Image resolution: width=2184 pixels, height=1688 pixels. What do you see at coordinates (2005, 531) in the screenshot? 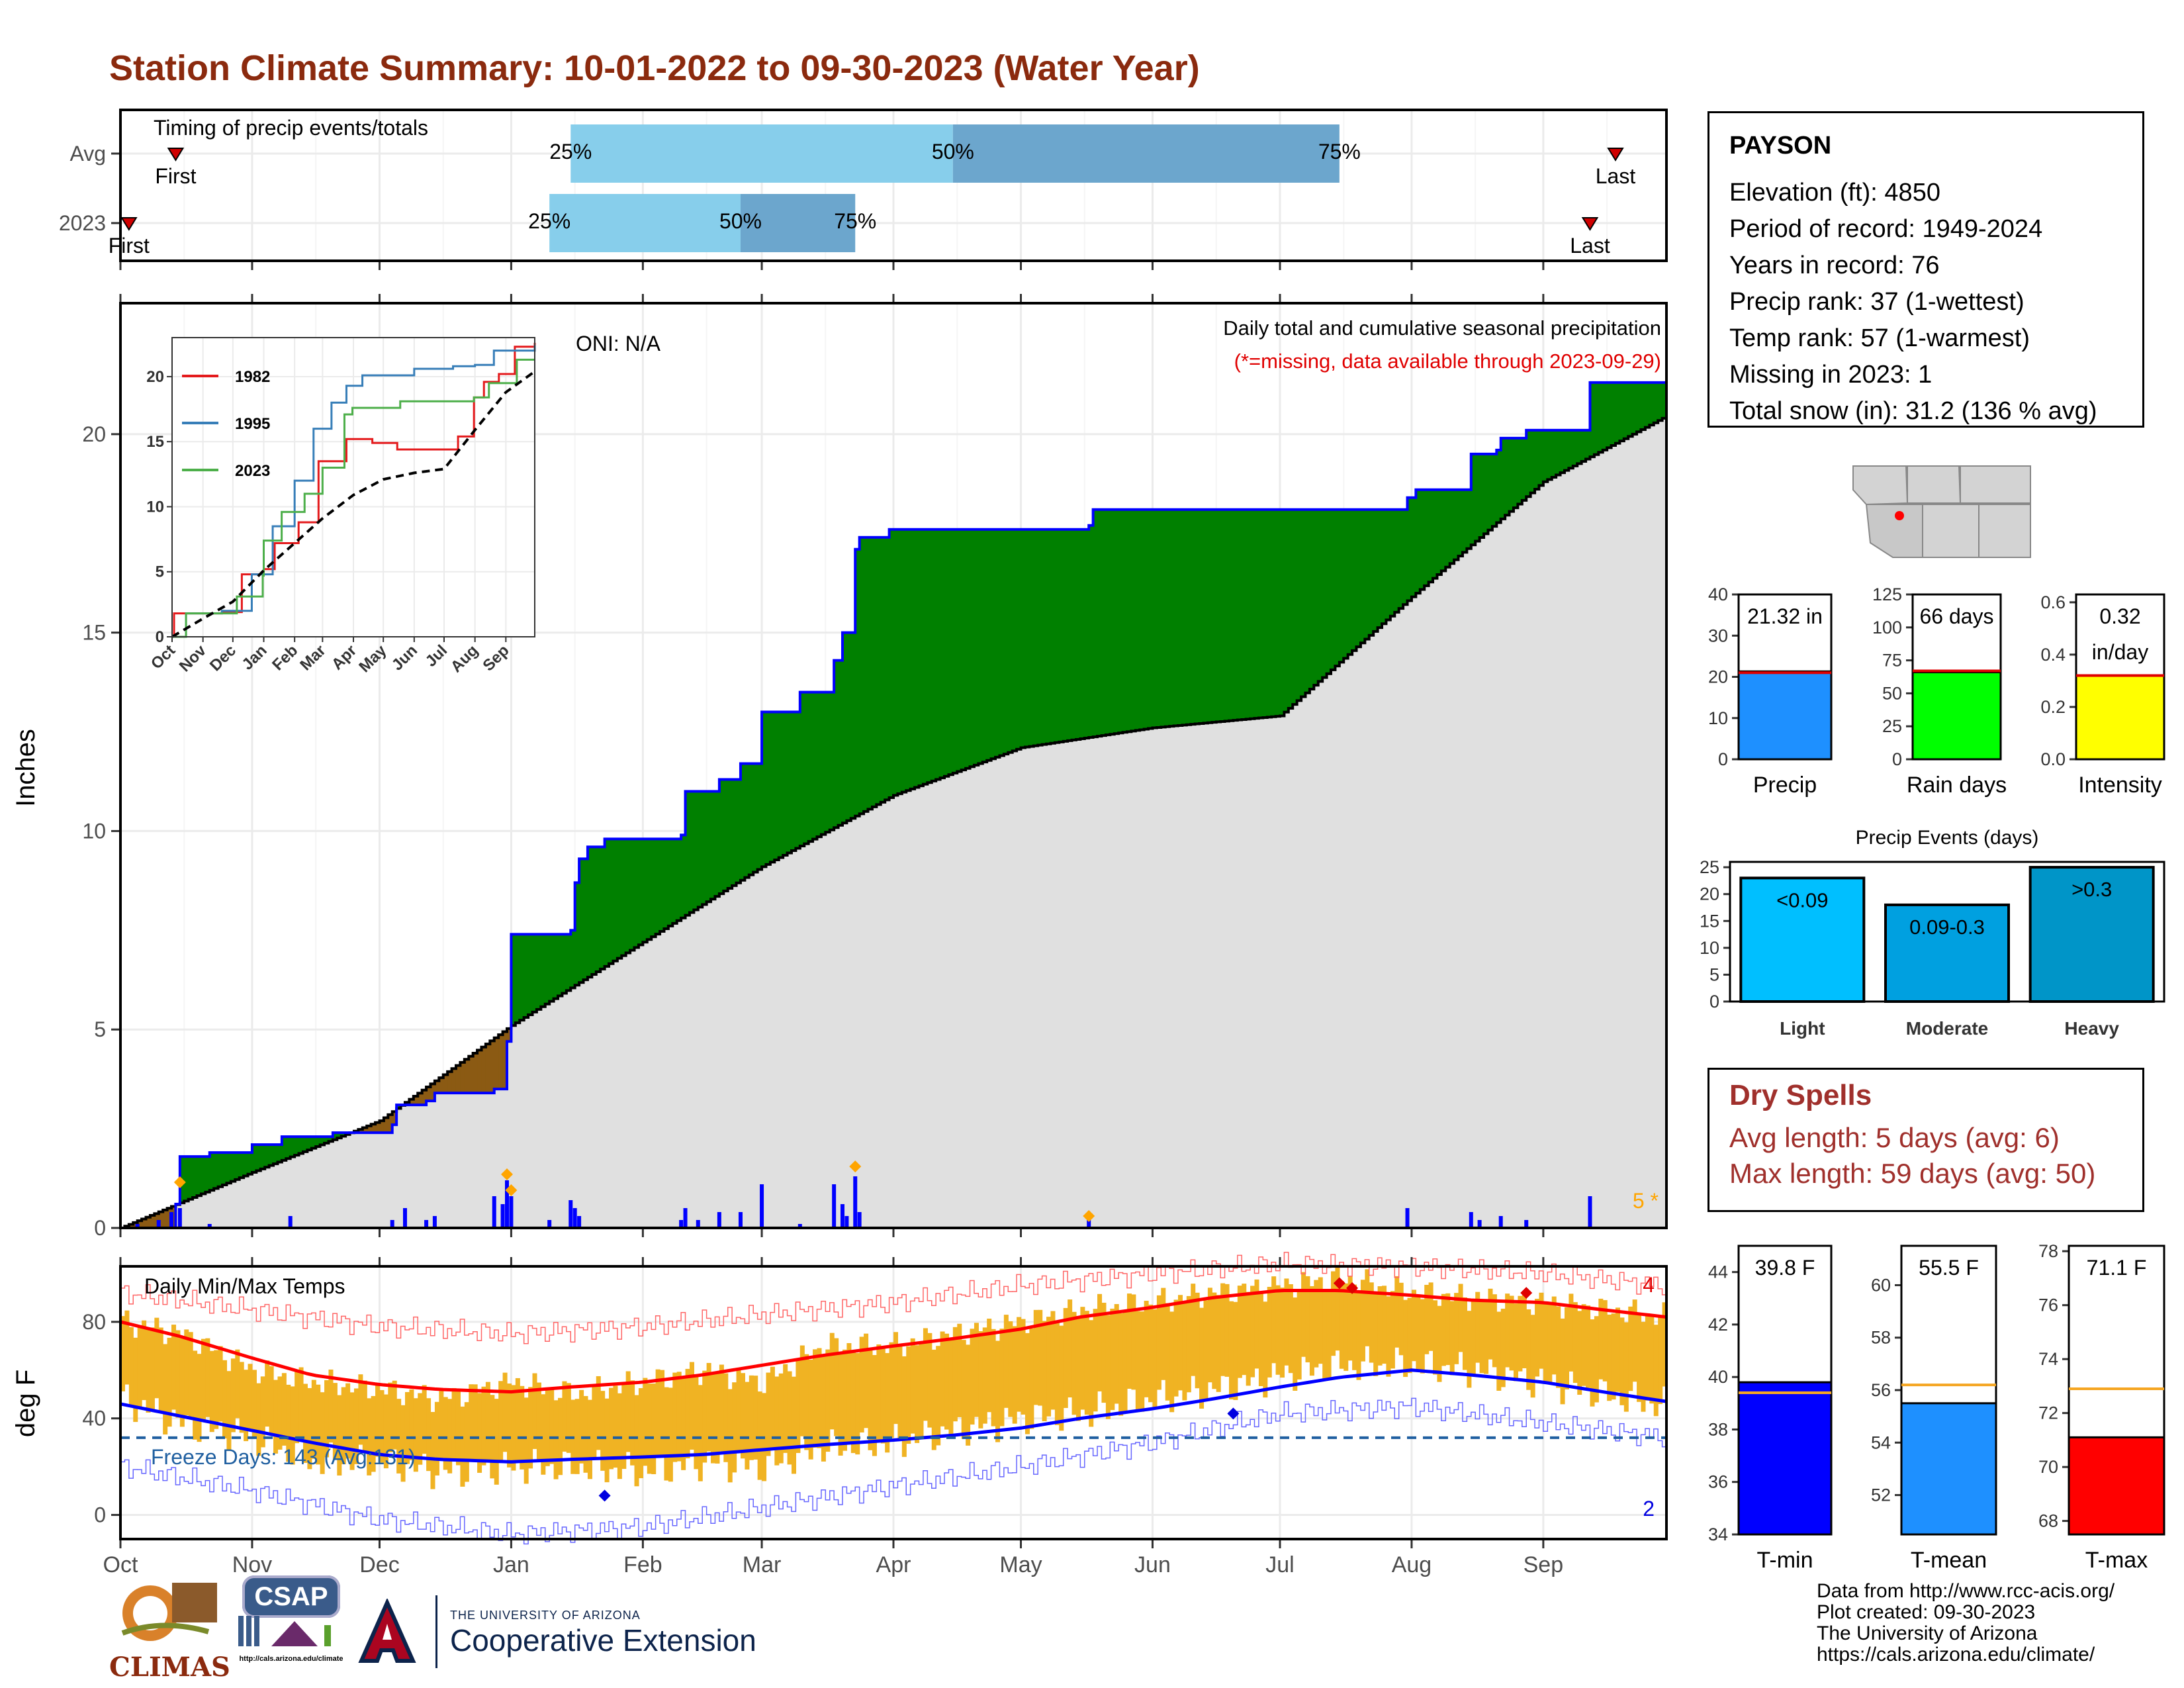
I see `locator-state-texas` at bounding box center [2005, 531].